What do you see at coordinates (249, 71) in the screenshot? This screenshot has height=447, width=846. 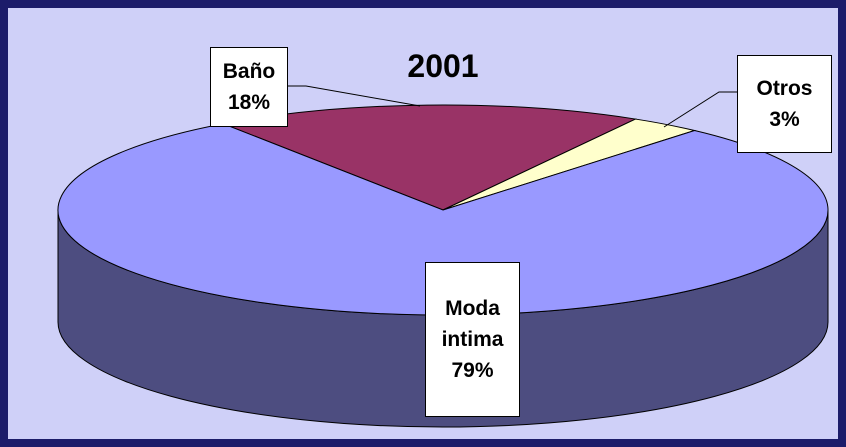 I see `label-category: Baño` at bounding box center [249, 71].